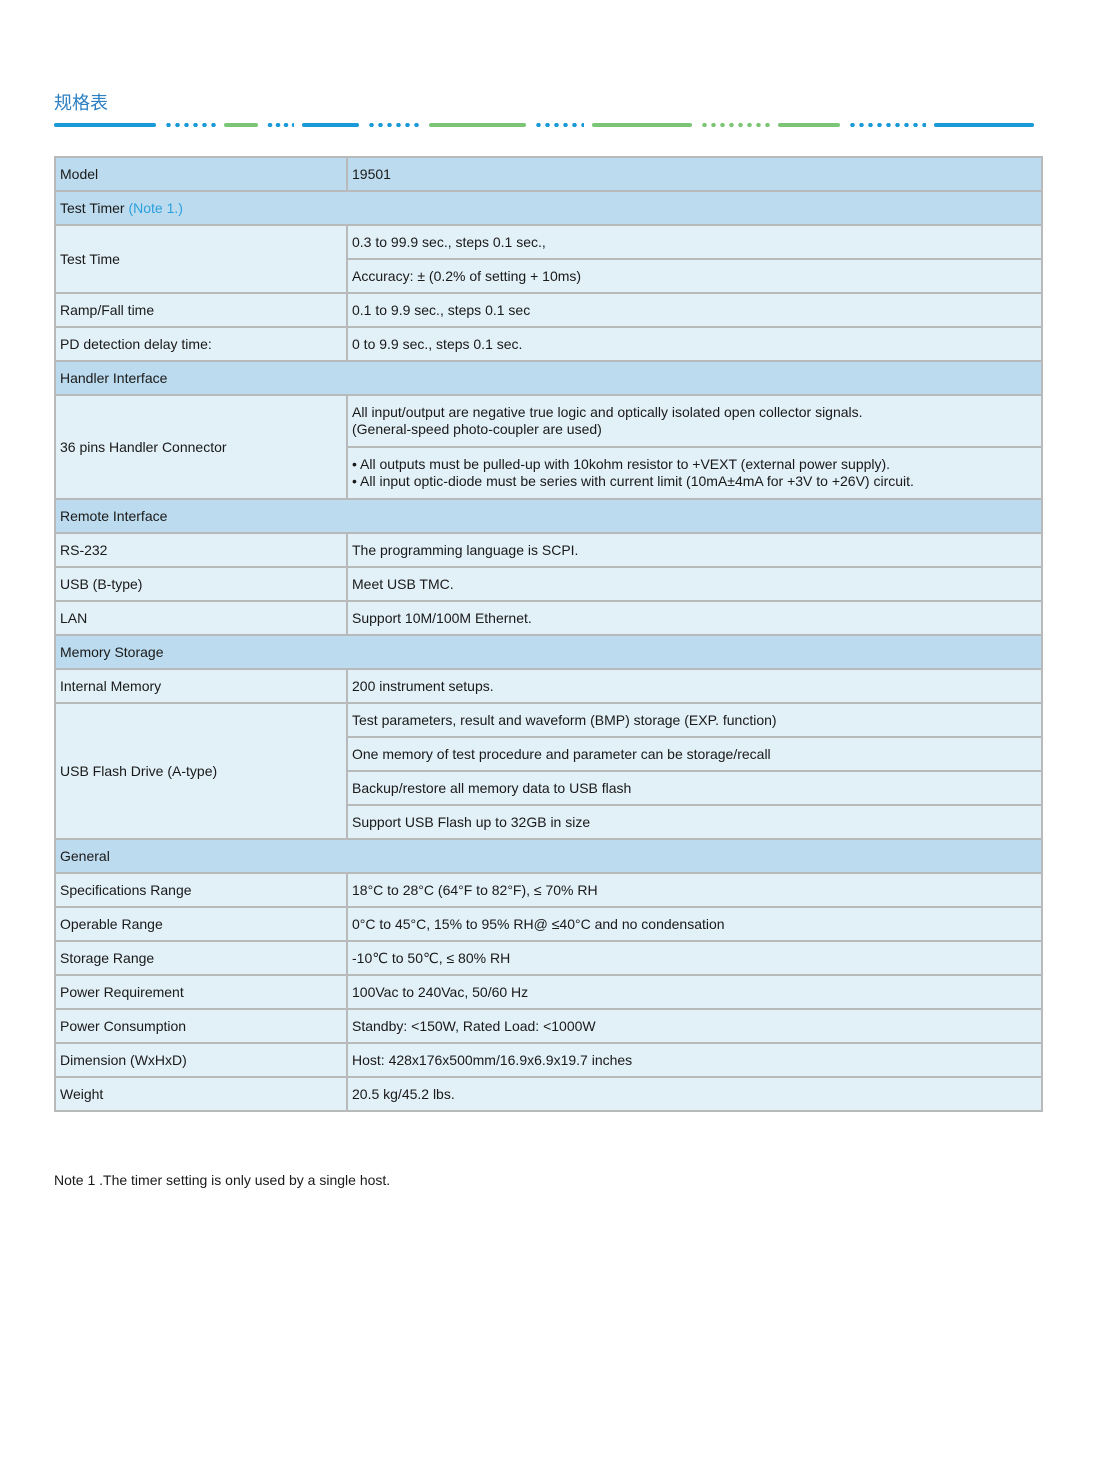 The image size is (1102, 1470). Describe the element at coordinates (81, 103) in the screenshot. I see `page-title: 规格表` at that location.